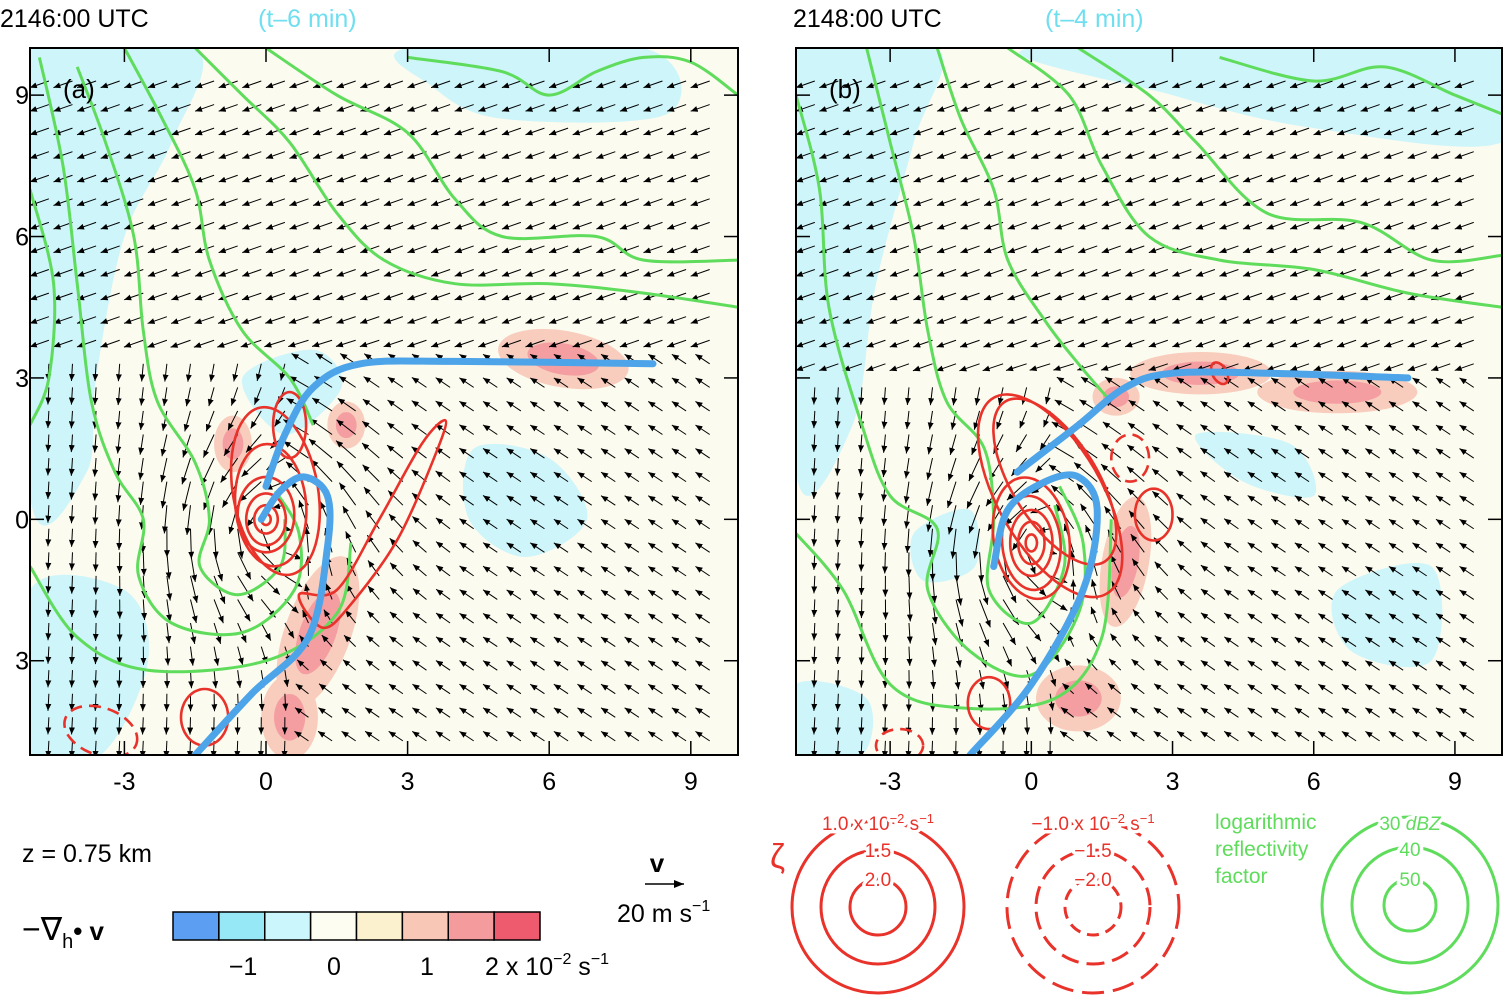 The height and width of the screenshot is (995, 1504). I want to click on contour-label: −1.0 x 10−2 s−1, so click(1092, 823).